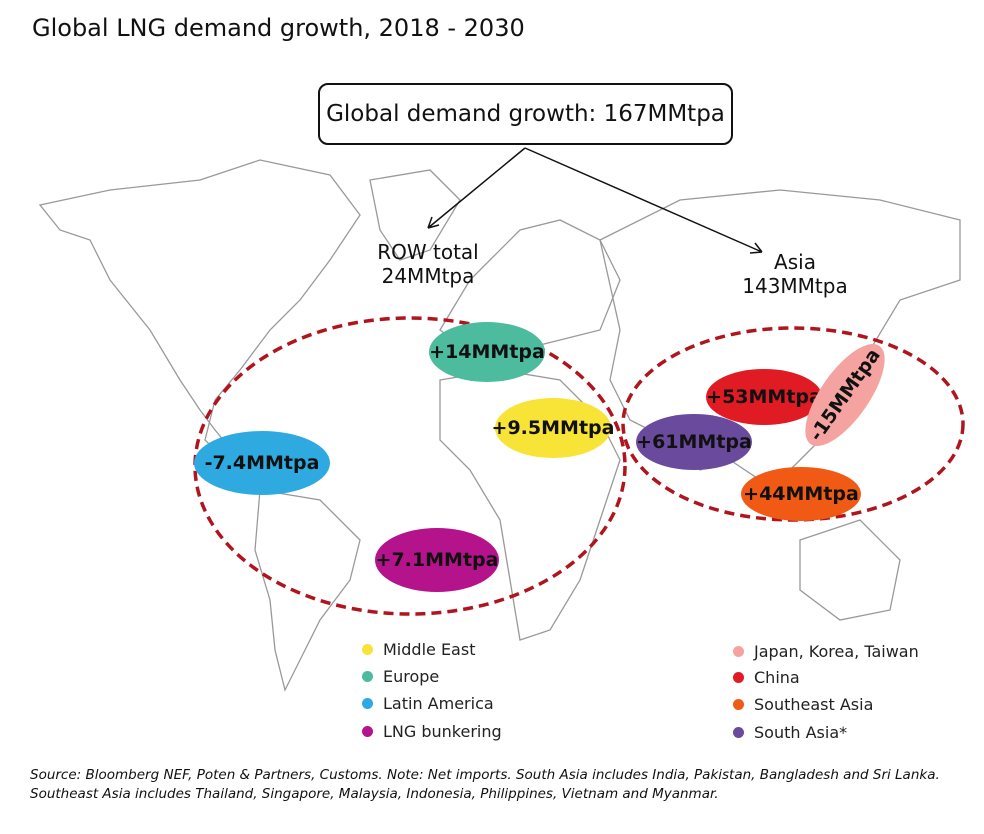  Describe the element at coordinates (429, 649) in the screenshot. I see `legend-label: Middle East` at that location.